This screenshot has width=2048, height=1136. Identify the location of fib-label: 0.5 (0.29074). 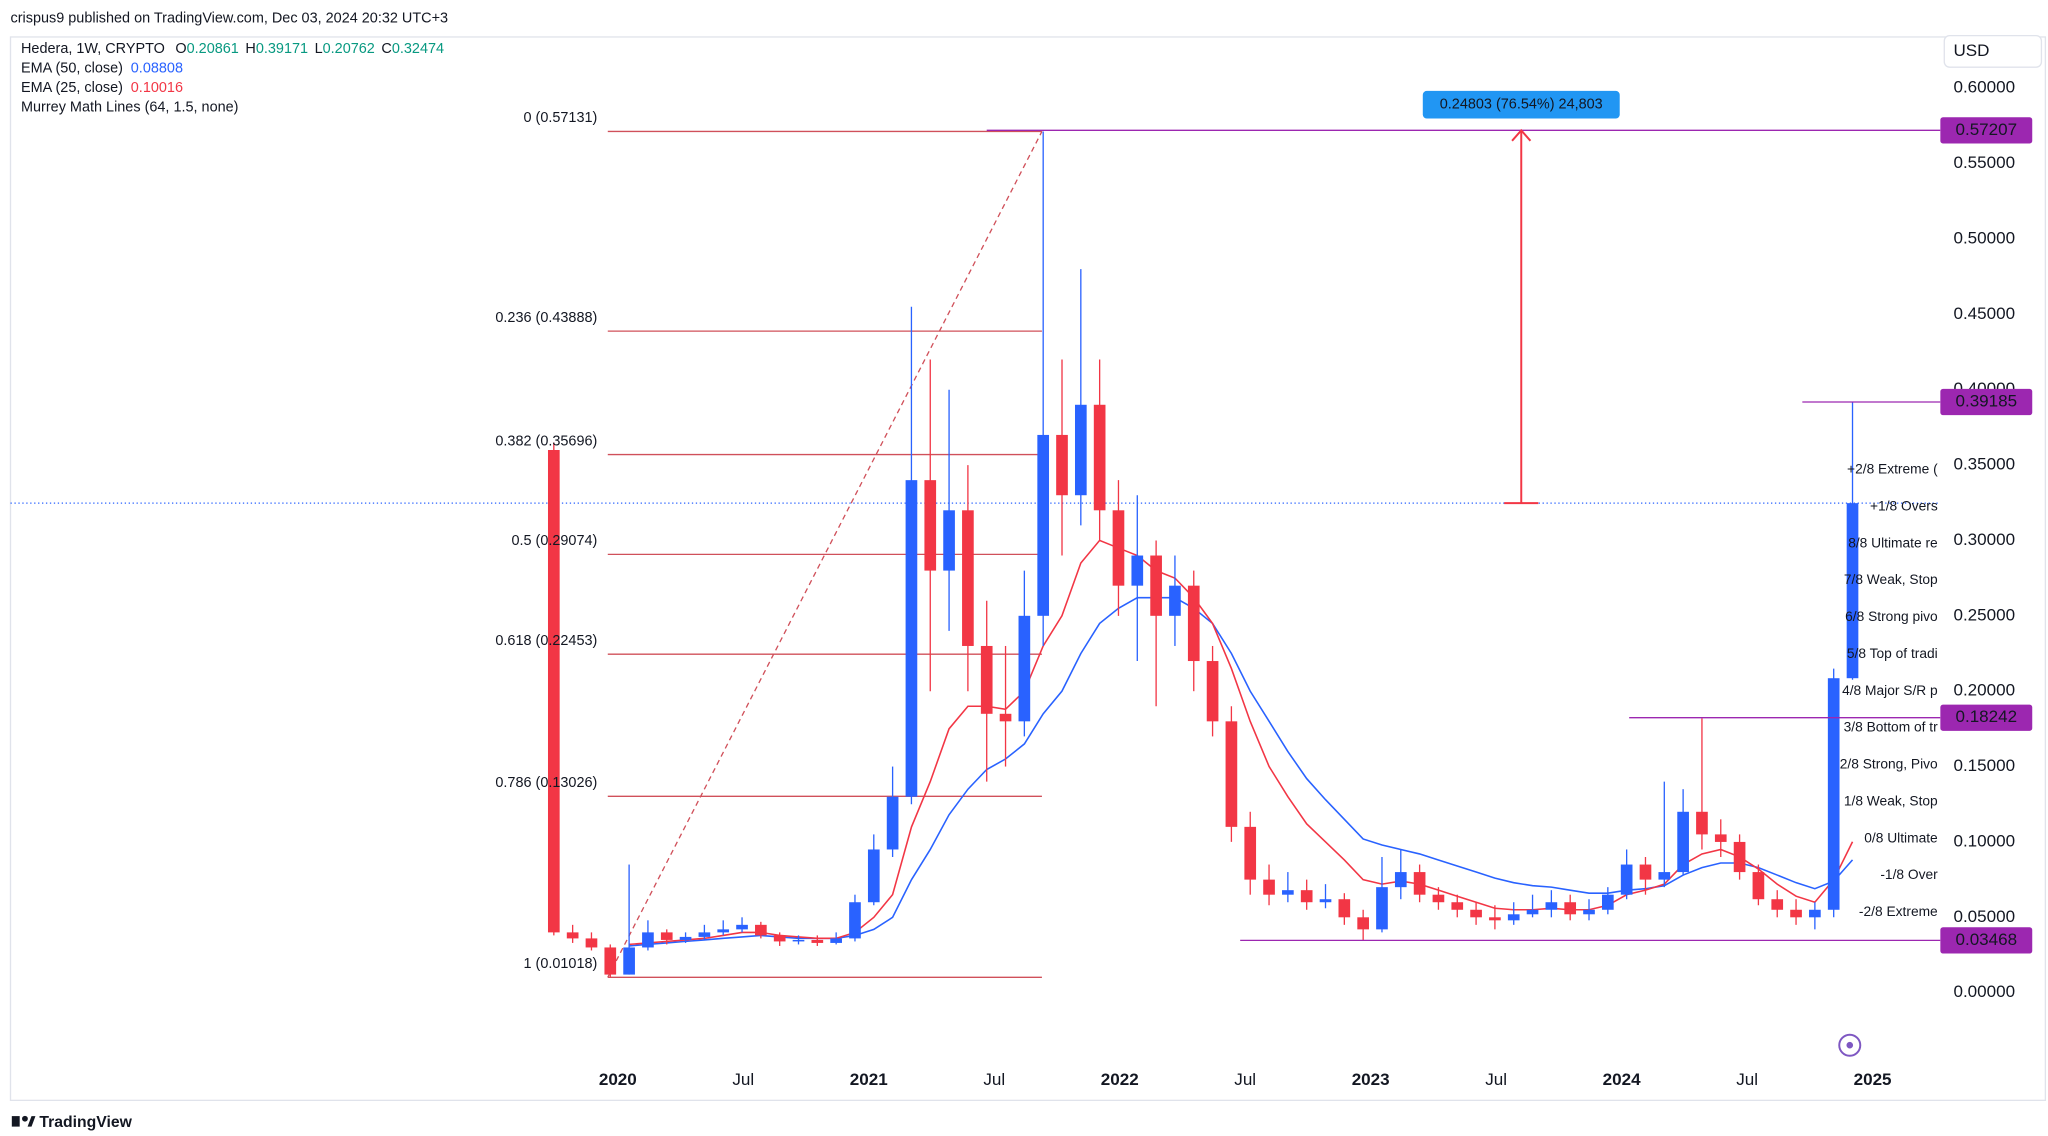
(554, 541).